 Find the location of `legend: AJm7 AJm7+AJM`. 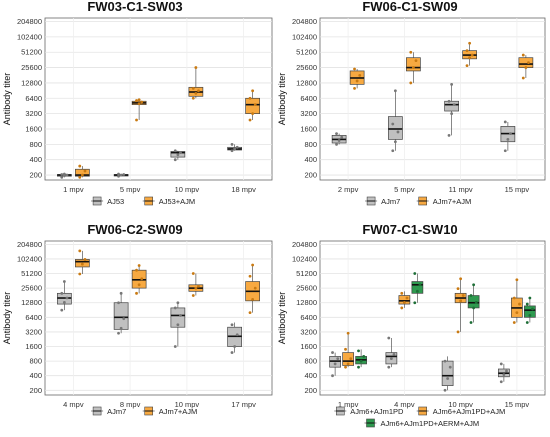

legend: AJm7 AJm7+AJM is located at coordinates (144, 411).